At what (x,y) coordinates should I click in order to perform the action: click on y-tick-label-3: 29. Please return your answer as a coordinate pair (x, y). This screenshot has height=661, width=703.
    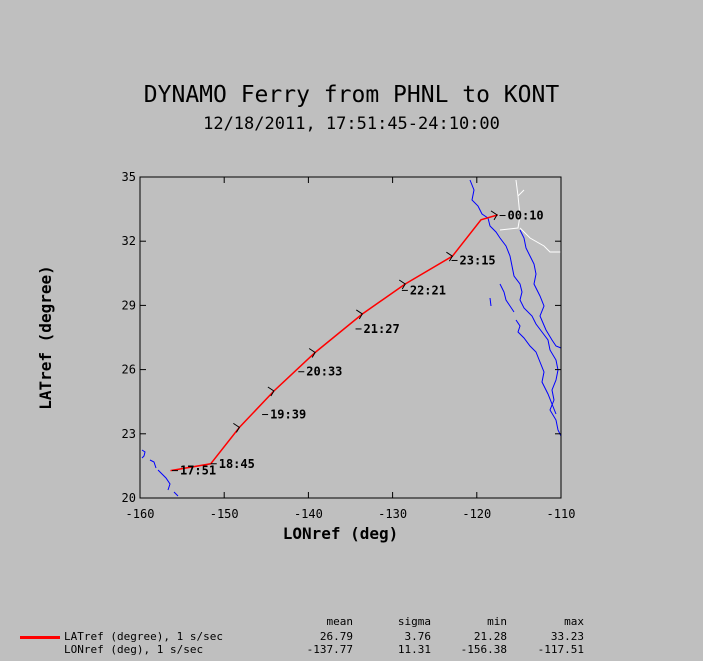
    Looking at the image, I should click on (129, 305).